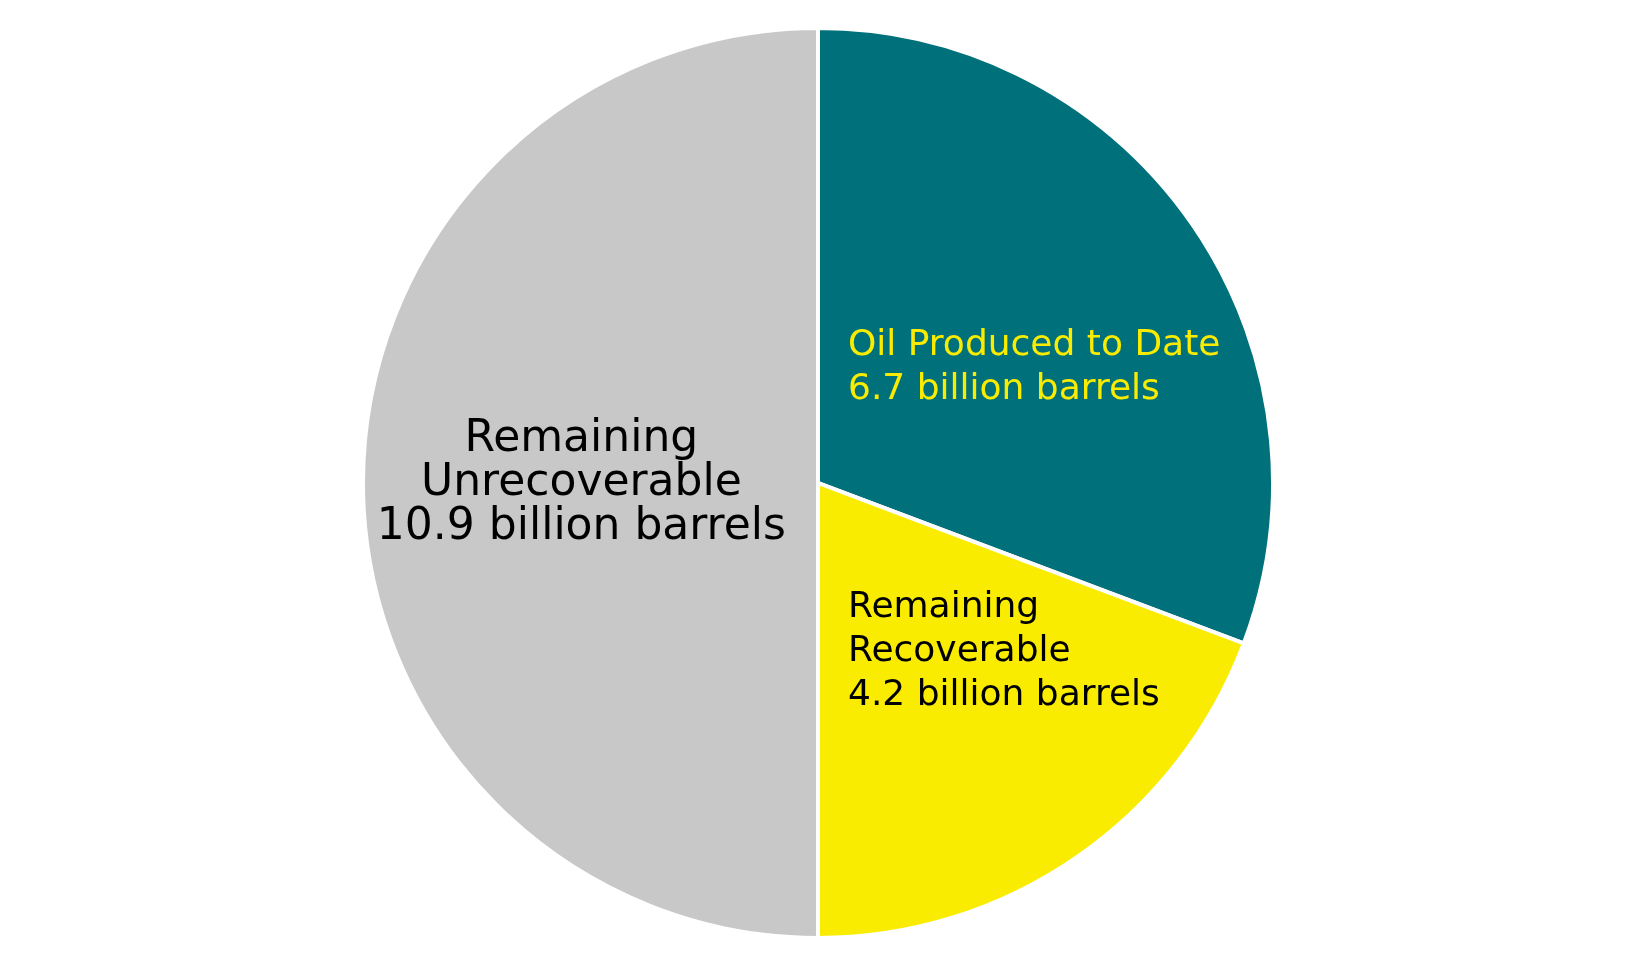 Image resolution: width=1634 pixels, height=977 pixels. Describe the element at coordinates (1004, 386) in the screenshot. I see `data-label: 6.7 billion barrels` at that location.